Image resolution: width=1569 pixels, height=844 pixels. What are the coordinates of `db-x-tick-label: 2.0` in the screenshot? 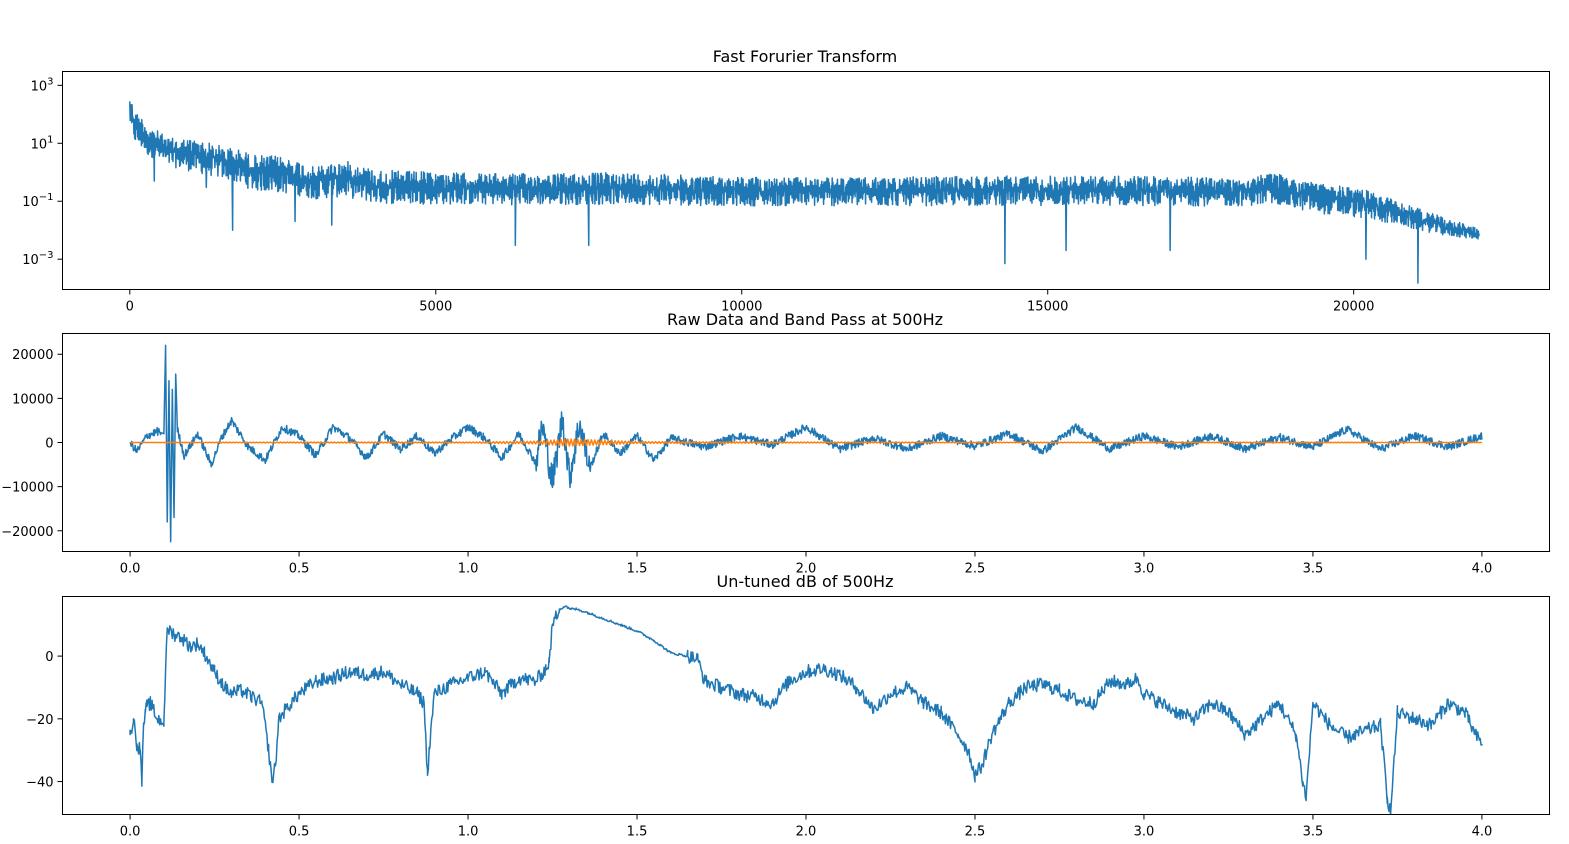 It's located at (806, 832).